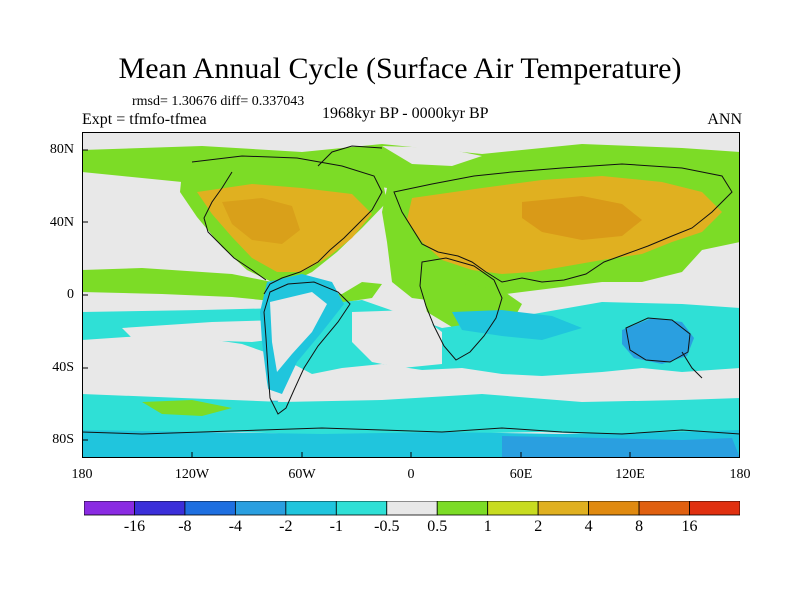 The image size is (800, 600). What do you see at coordinates (207, 331) in the screenshot?
I see `south-pacific-neutral` at bounding box center [207, 331].